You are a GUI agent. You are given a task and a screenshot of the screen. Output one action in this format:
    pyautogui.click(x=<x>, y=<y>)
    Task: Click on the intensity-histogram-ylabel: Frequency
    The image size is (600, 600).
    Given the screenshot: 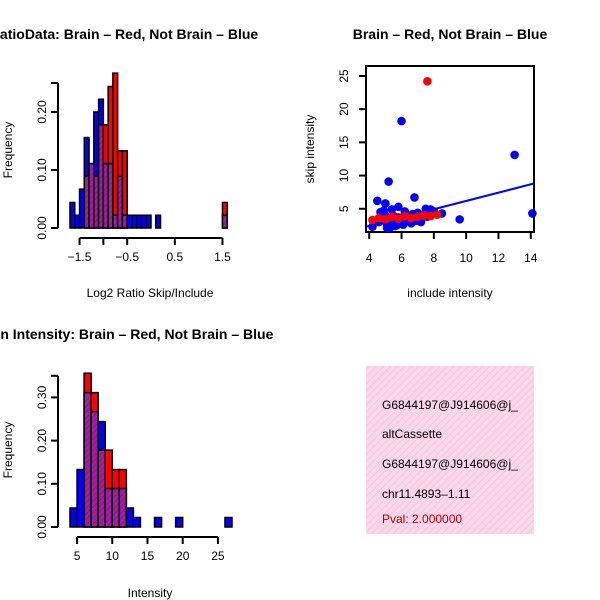 What is the action you would take?
    pyautogui.click(x=8, y=450)
    